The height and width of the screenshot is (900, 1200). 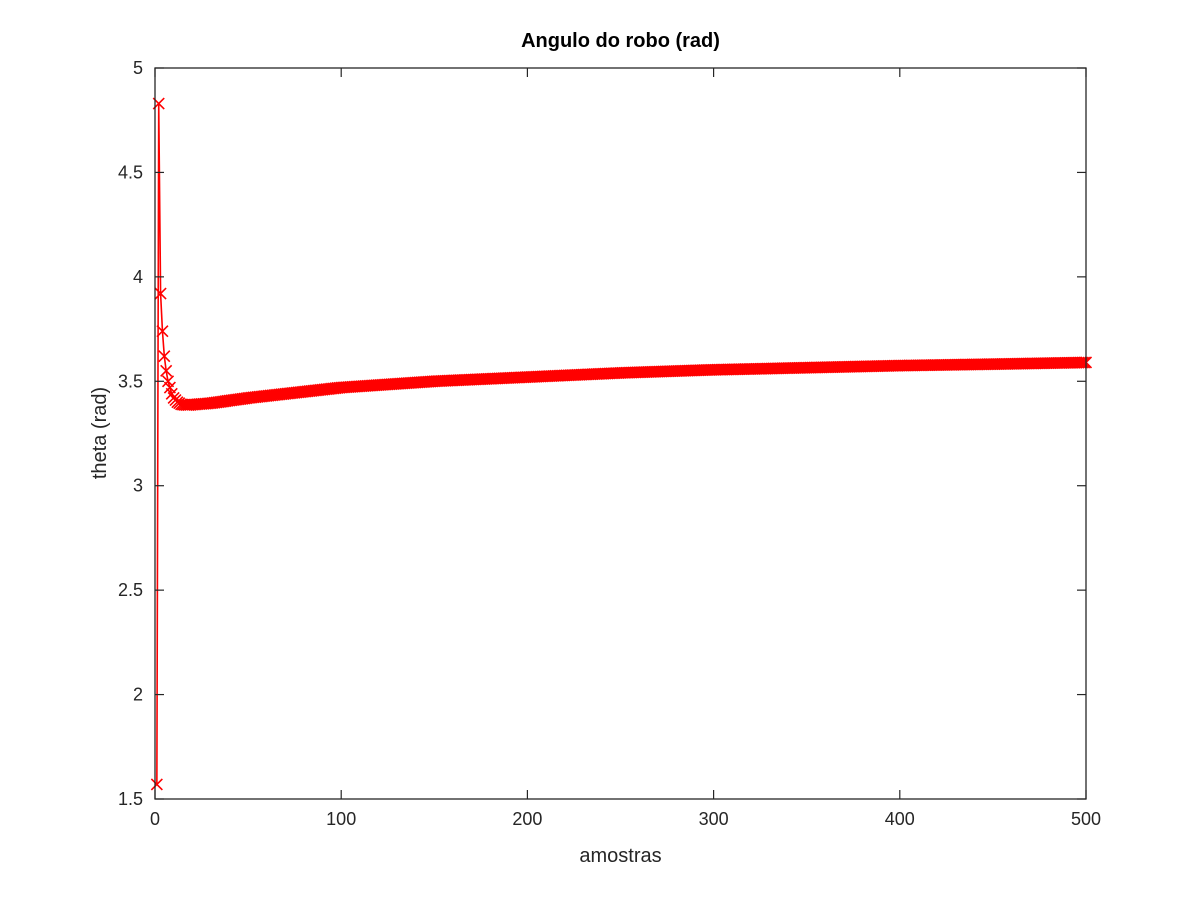 I want to click on y-tick-label: 2, so click(x=138, y=695).